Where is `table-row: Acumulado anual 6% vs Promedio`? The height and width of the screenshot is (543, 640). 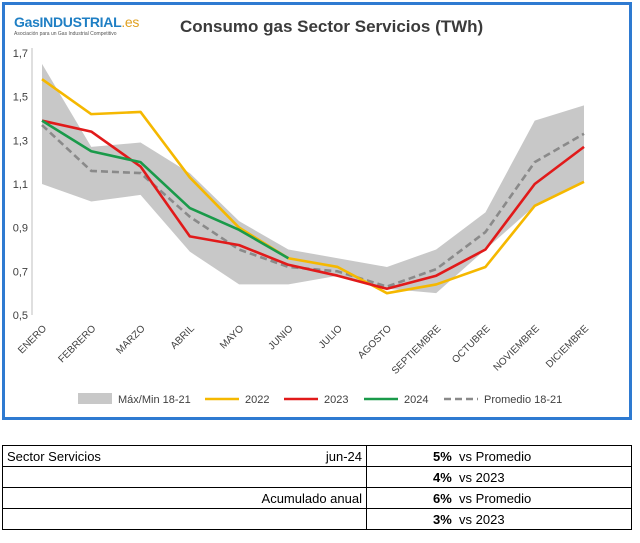
table-row: Acumulado anual 6% vs Promedio is located at coordinates (317, 498).